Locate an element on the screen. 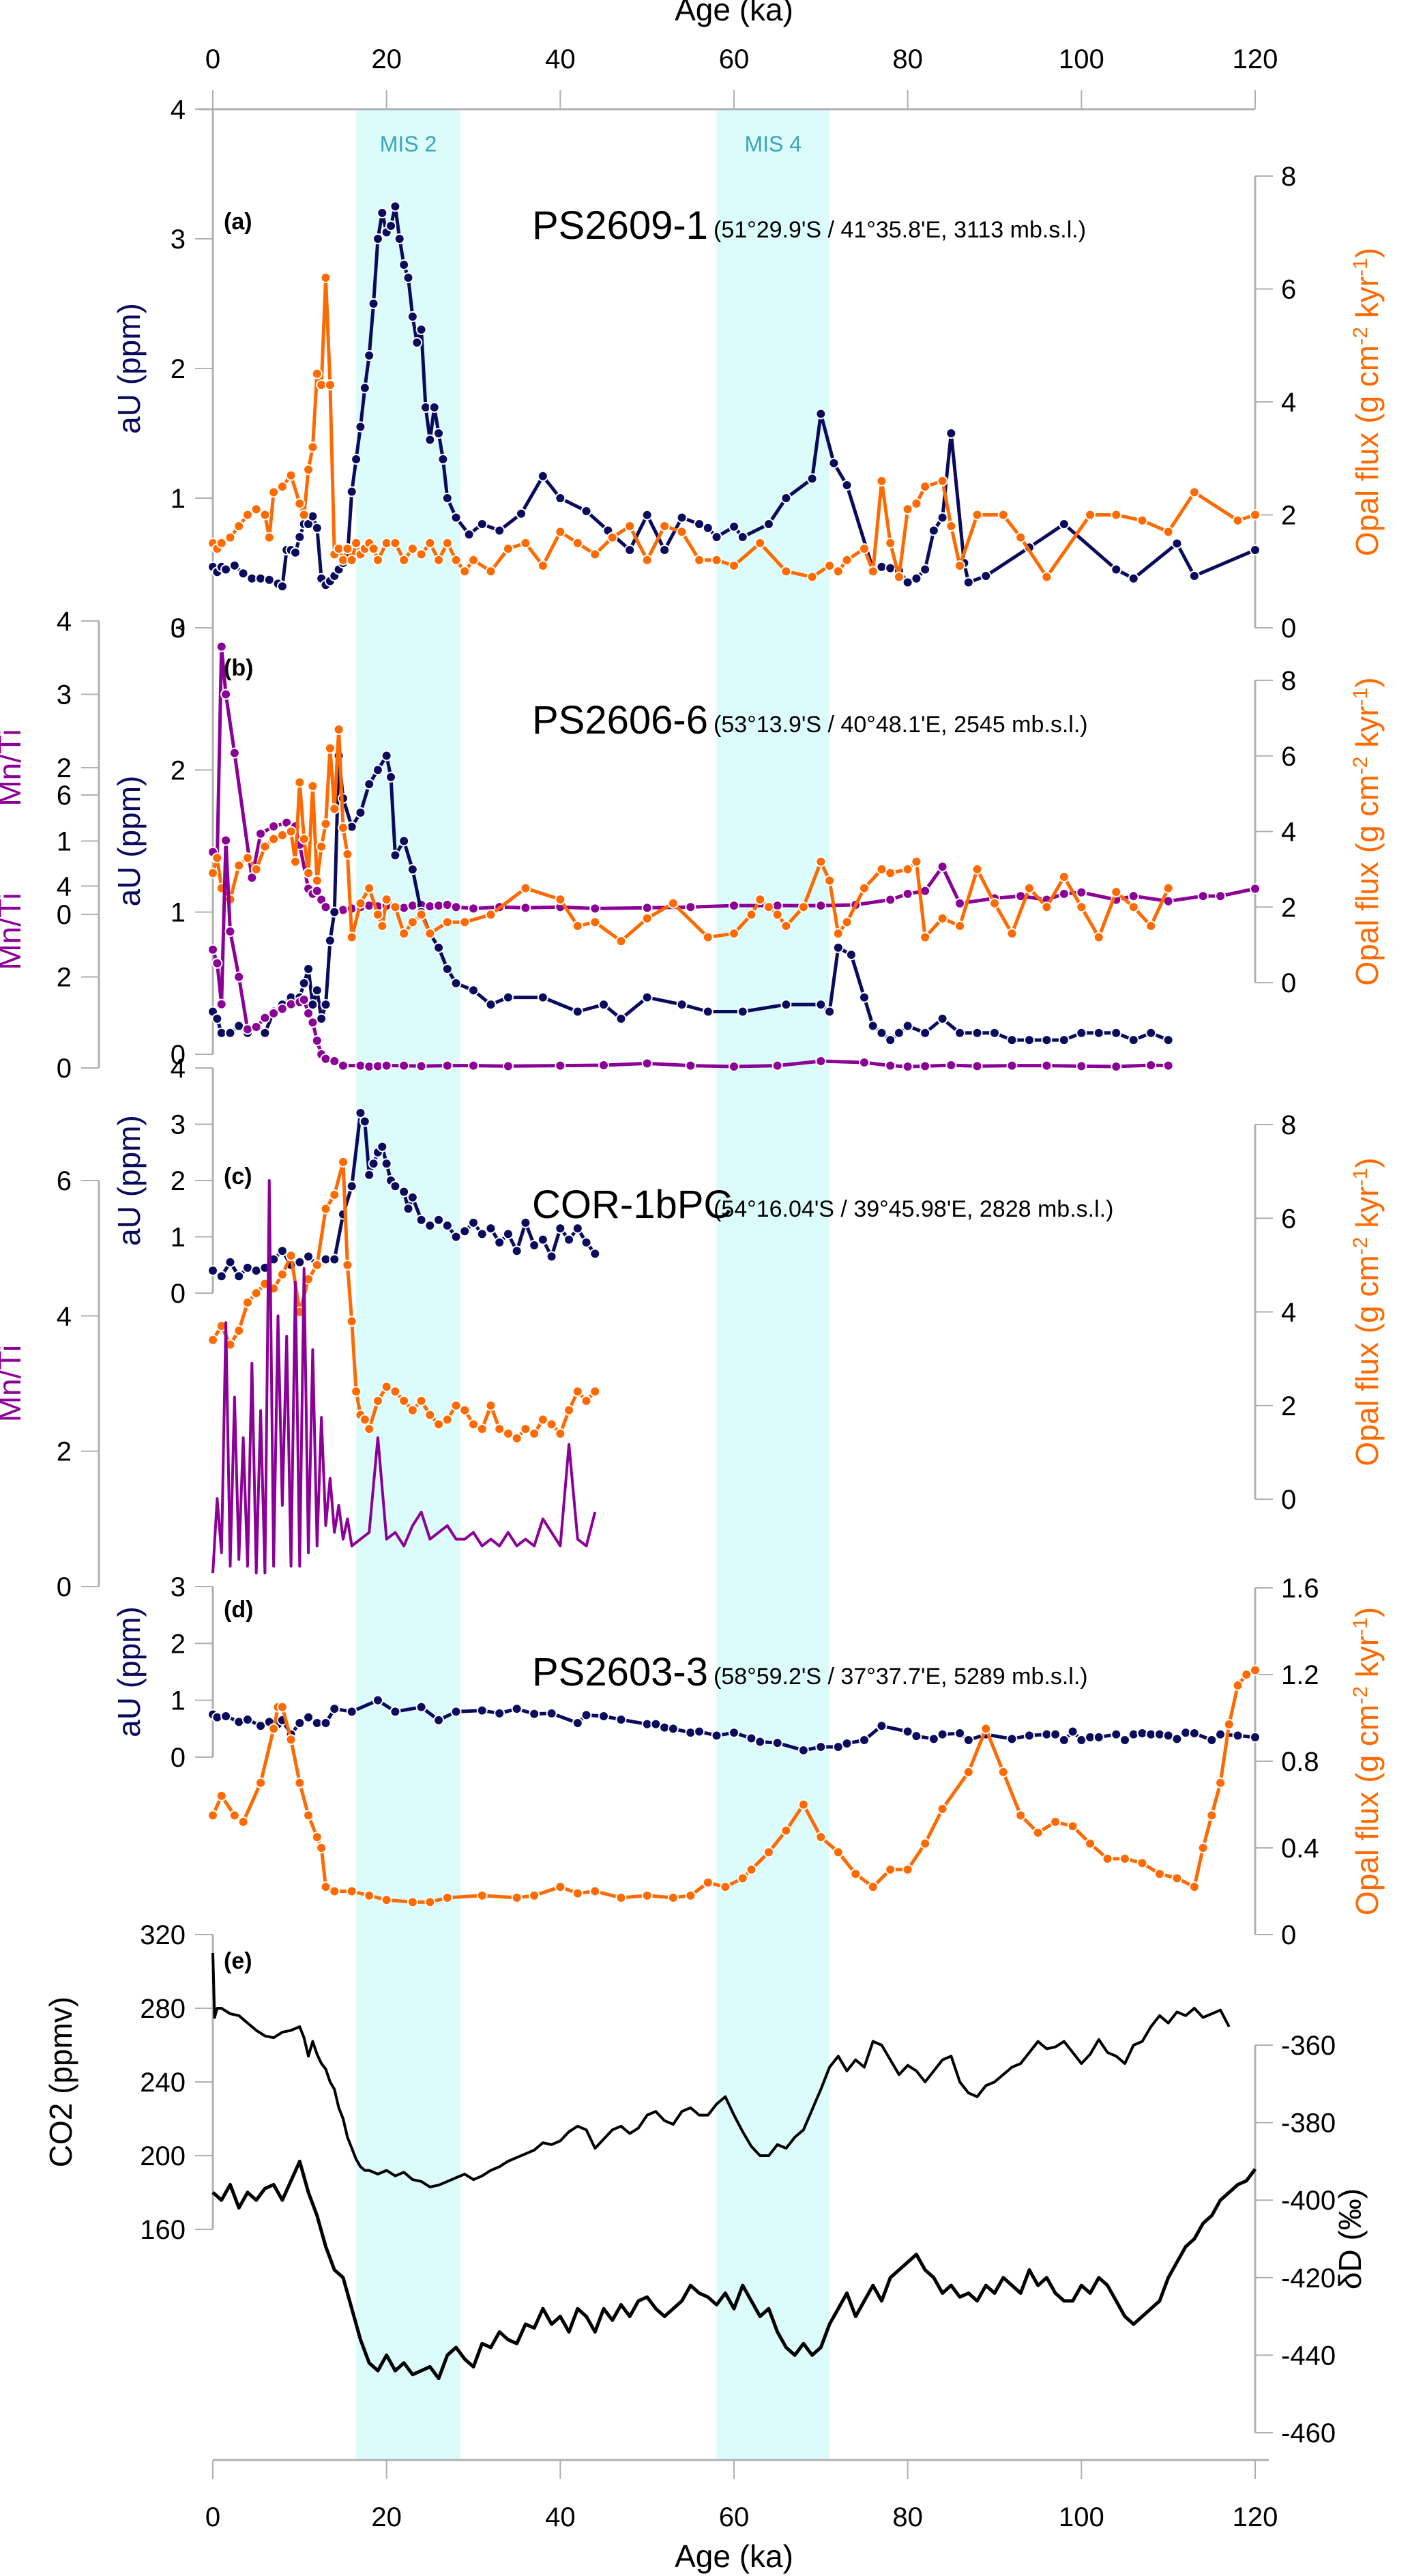 The width and height of the screenshot is (1410, 2576). panel-b-series-au is located at coordinates (690, 898).